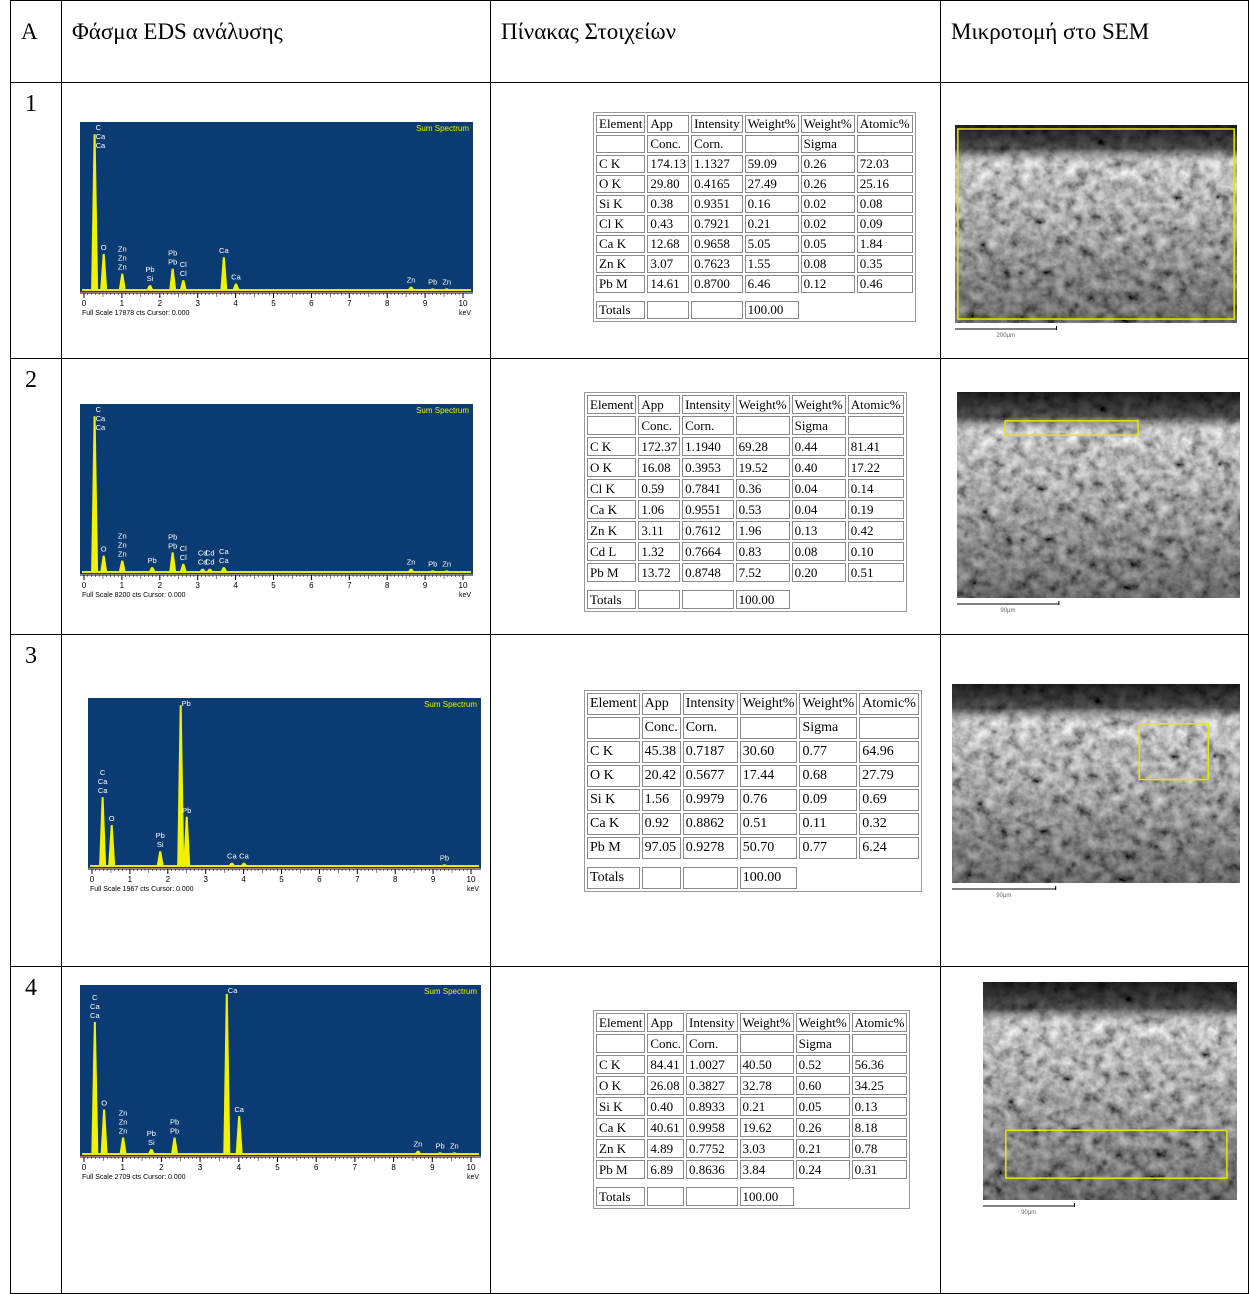 The image size is (1249, 1294). Describe the element at coordinates (768, 776) in the screenshot. I see `table-cell: 17.44` at that location.